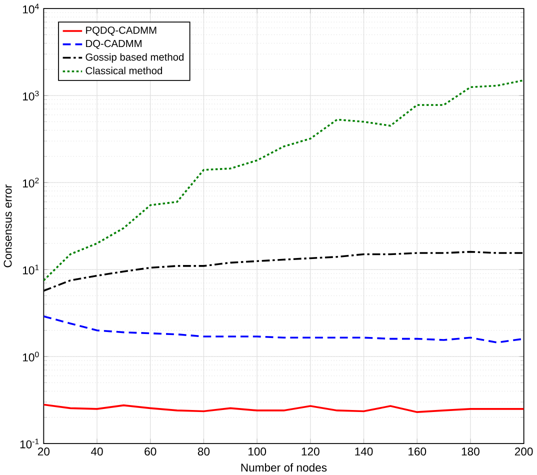 The height and width of the screenshot is (475, 537). I want to click on x-tick-label: 80, so click(204, 451).